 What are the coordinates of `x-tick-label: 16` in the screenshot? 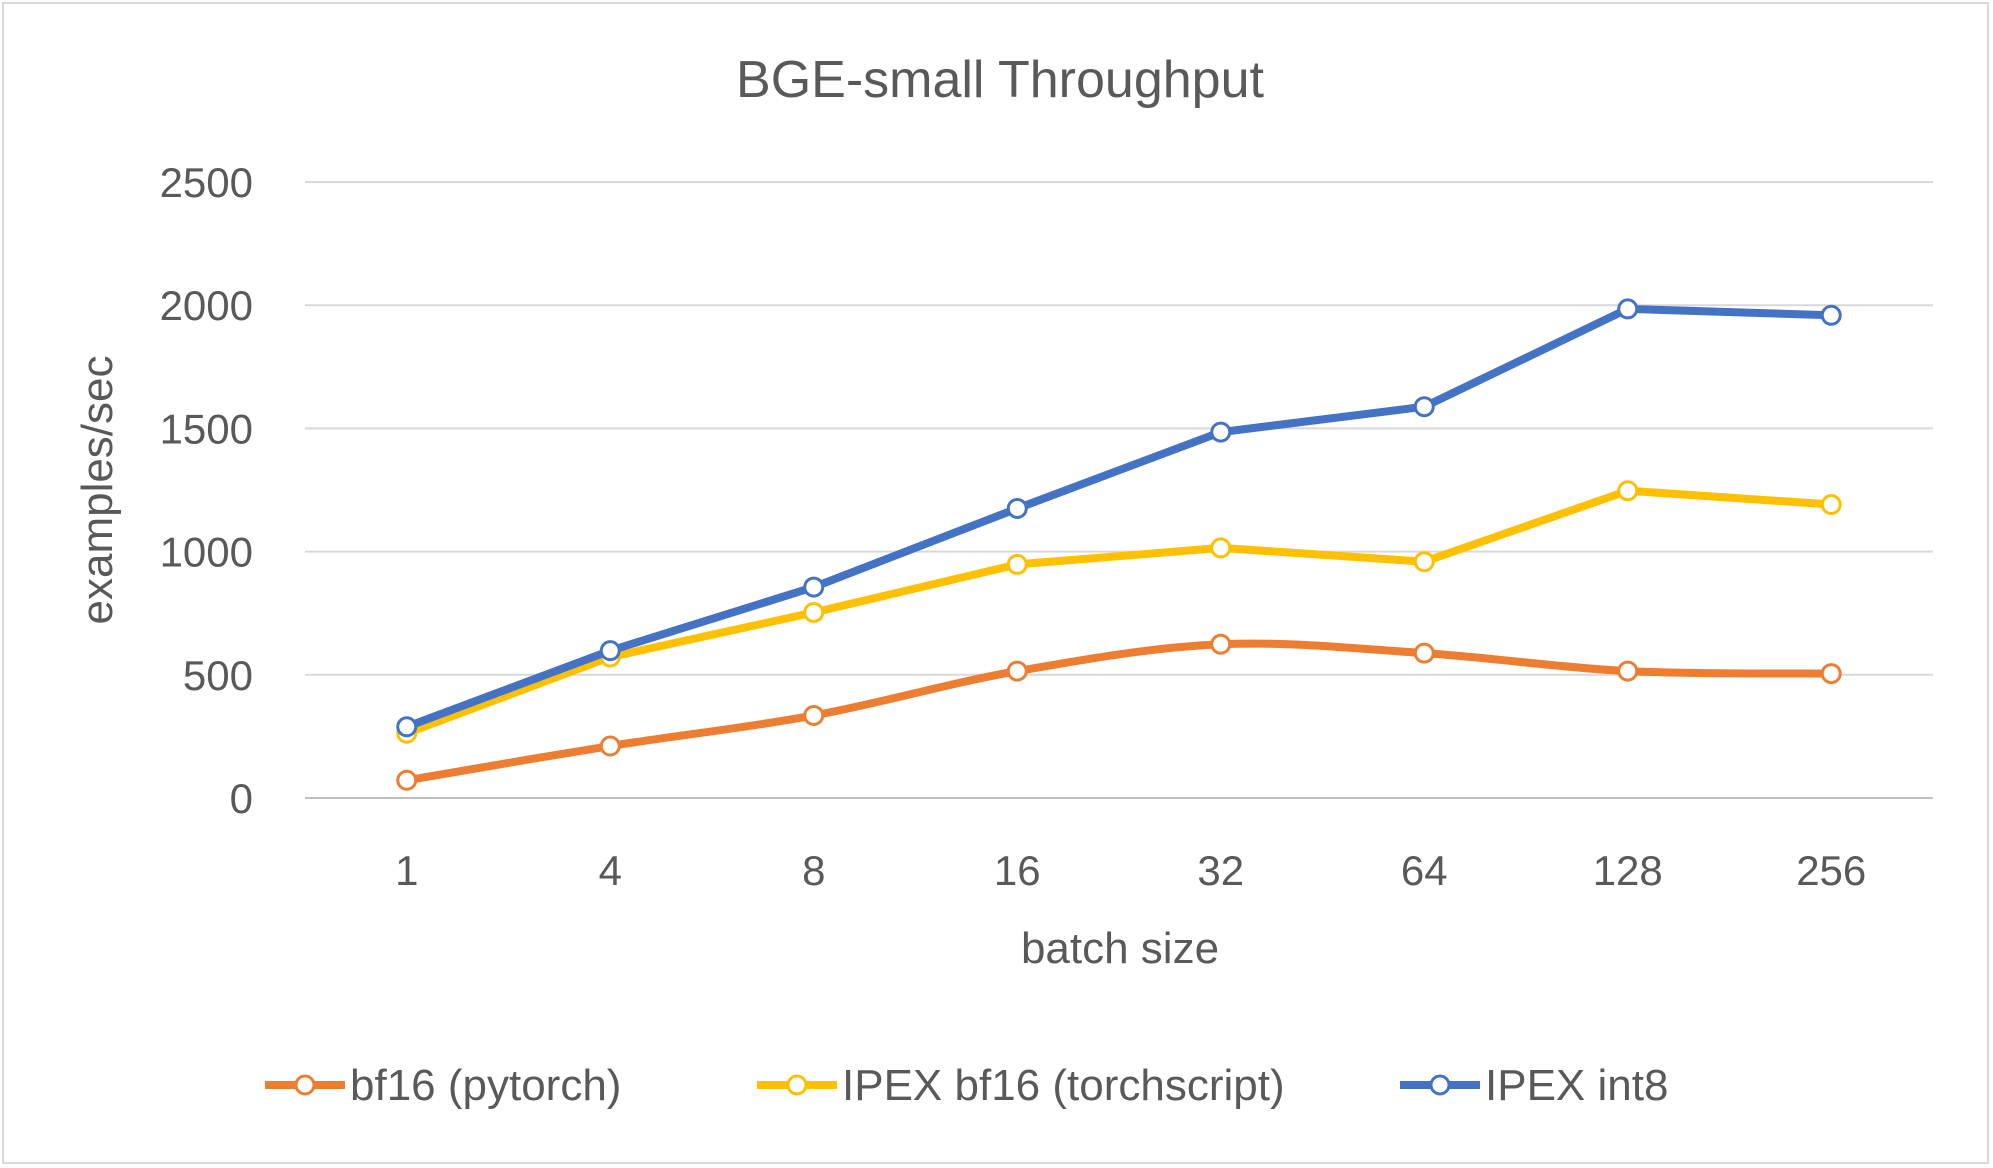 It's located at (1017, 870).